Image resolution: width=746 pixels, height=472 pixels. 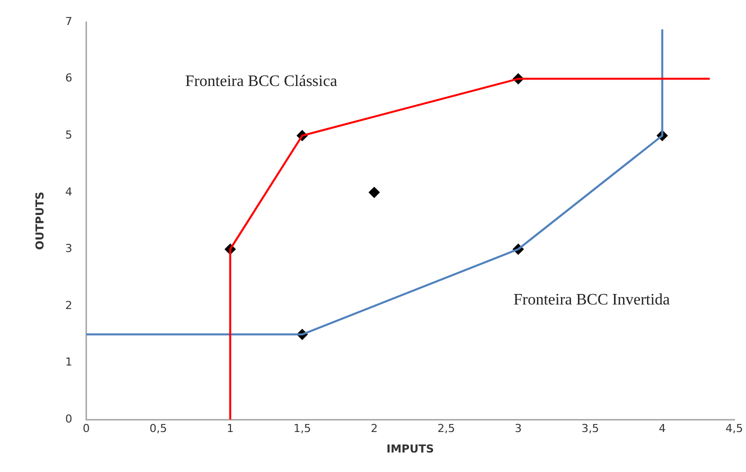 What do you see at coordinates (374, 192) in the screenshot?
I see `point` at bounding box center [374, 192].